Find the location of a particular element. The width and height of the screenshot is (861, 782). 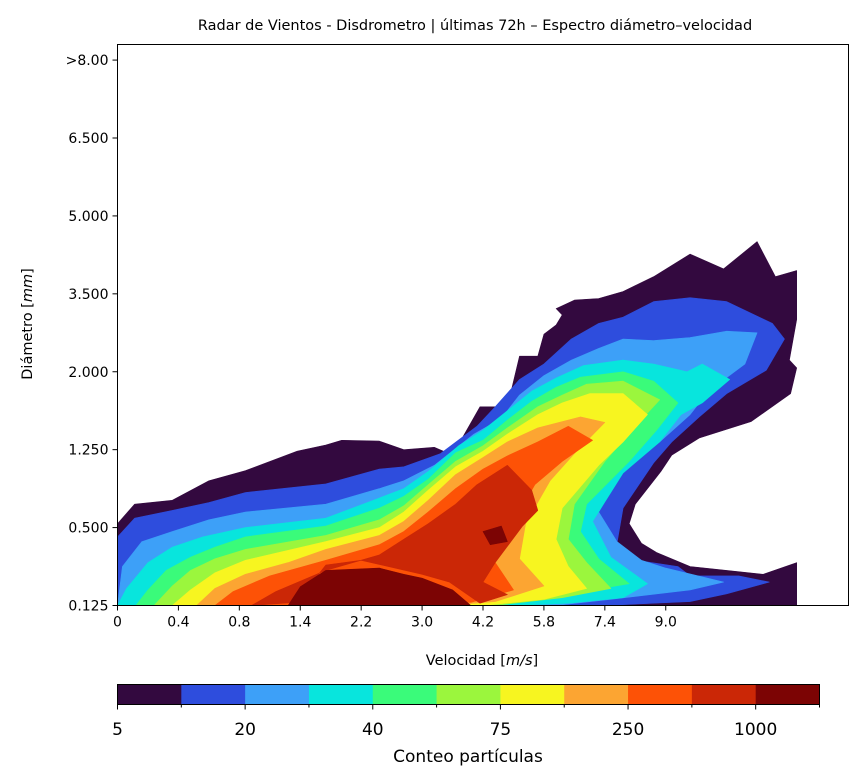

colorbar-frame is located at coordinates (468, 694).